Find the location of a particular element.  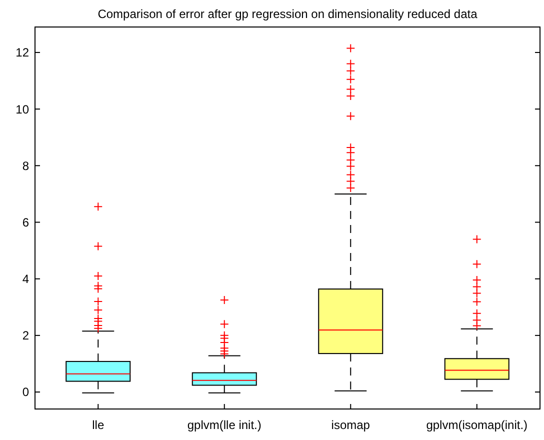

x-tick-label: lle is located at coordinates (98, 425).